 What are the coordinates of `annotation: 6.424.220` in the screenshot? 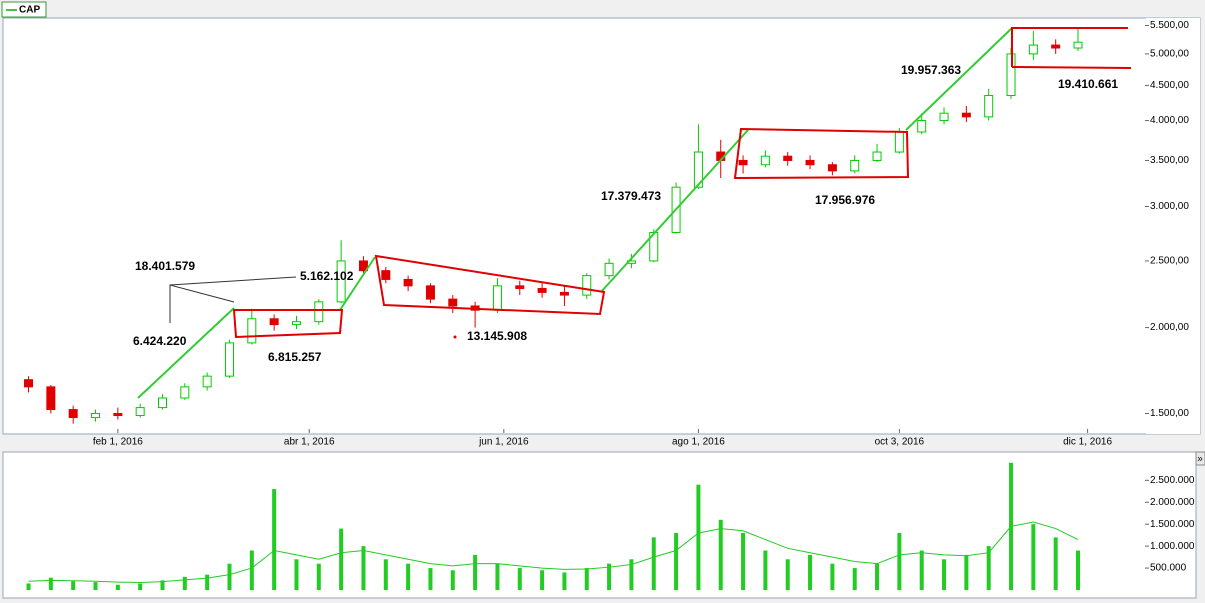 It's located at (160, 341).